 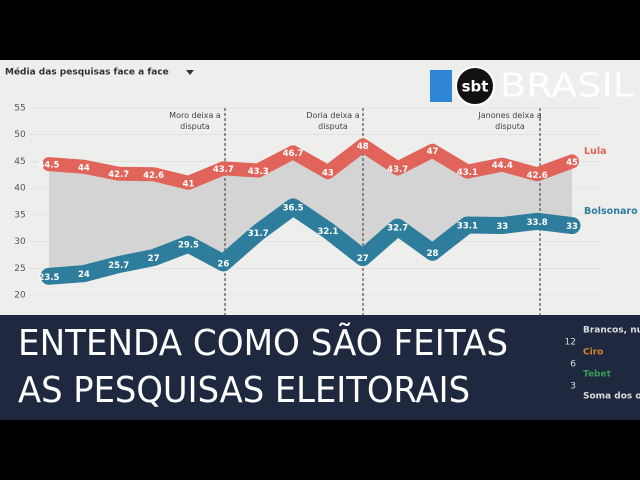 I want to click on legend-value: 12, so click(x=570, y=343).